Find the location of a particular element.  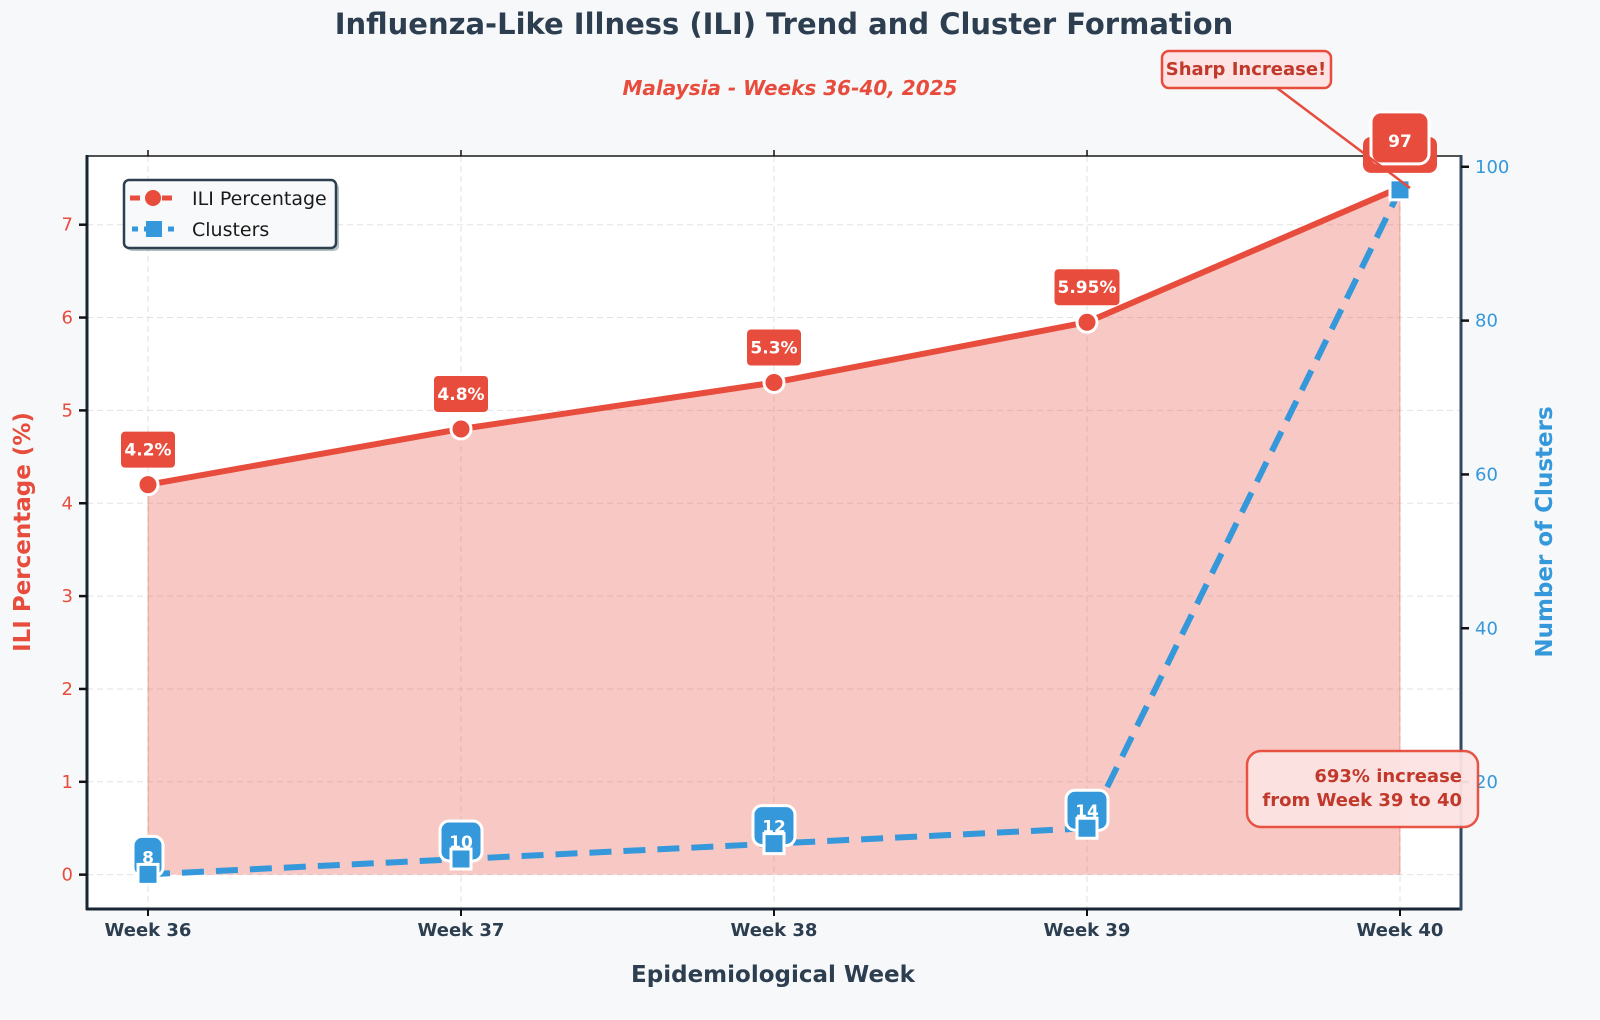

legend-ili-marker is located at coordinates (153, 198).